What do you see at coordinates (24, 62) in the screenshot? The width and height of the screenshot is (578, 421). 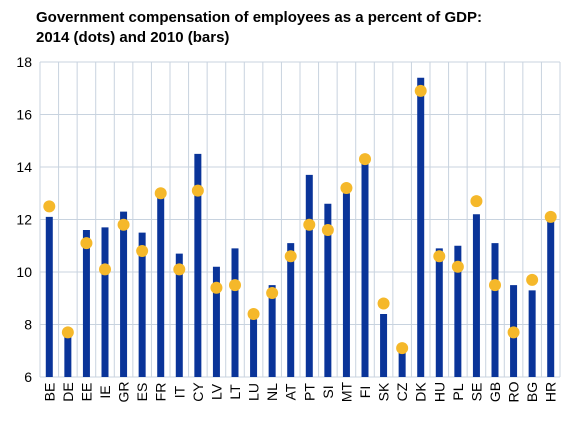 I see `y-tick-label: 18` at bounding box center [24, 62].